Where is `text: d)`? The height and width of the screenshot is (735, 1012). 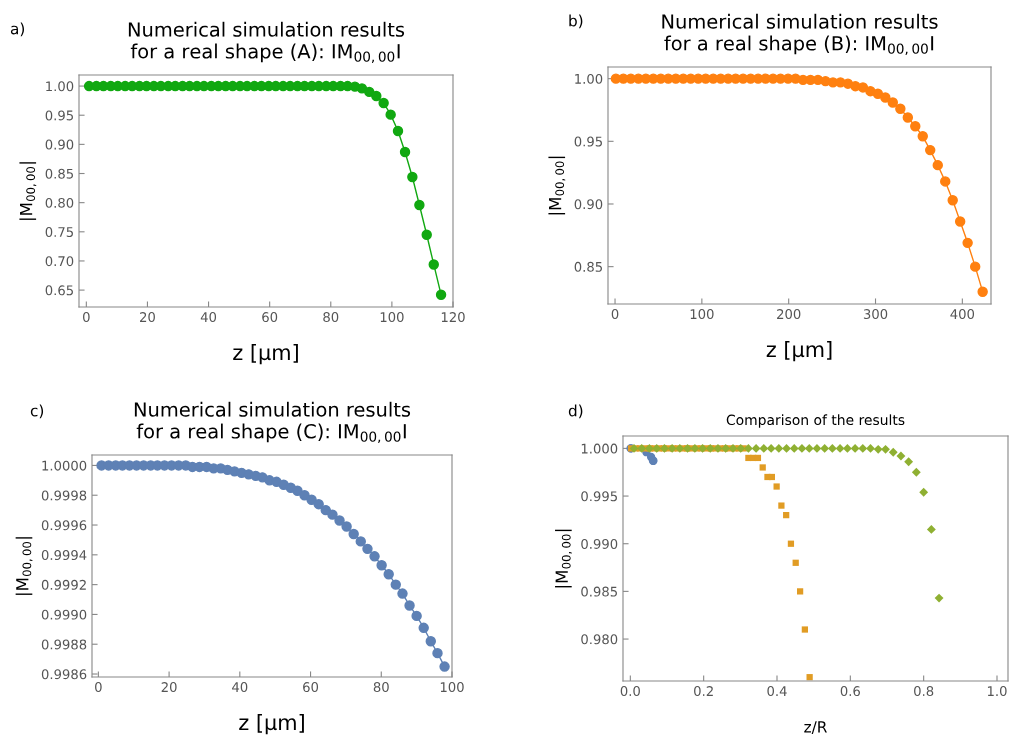
text: d) is located at coordinates (575, 411).